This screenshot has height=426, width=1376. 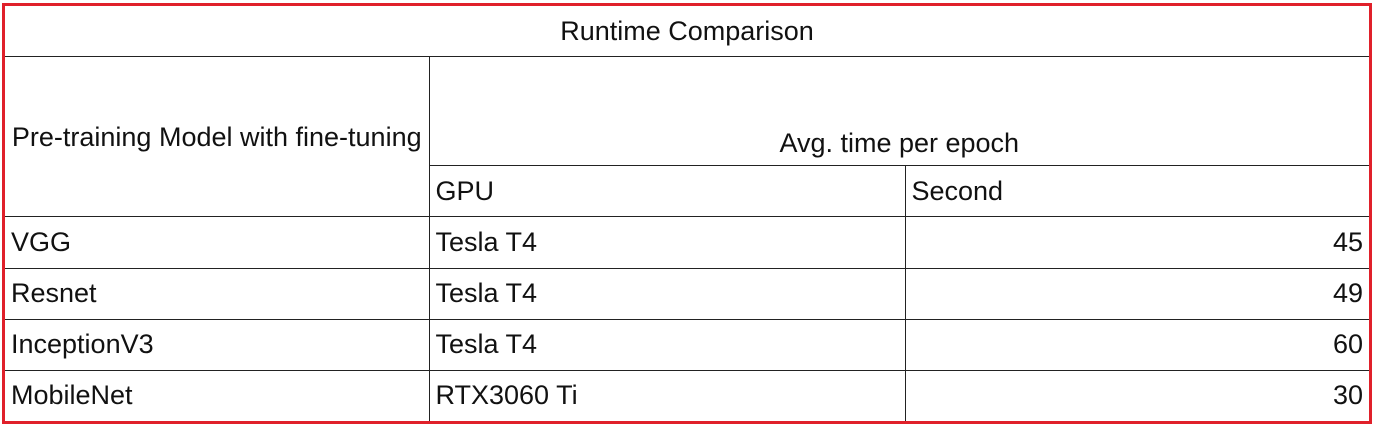 I want to click on model-cell: VGG, so click(x=217, y=242).